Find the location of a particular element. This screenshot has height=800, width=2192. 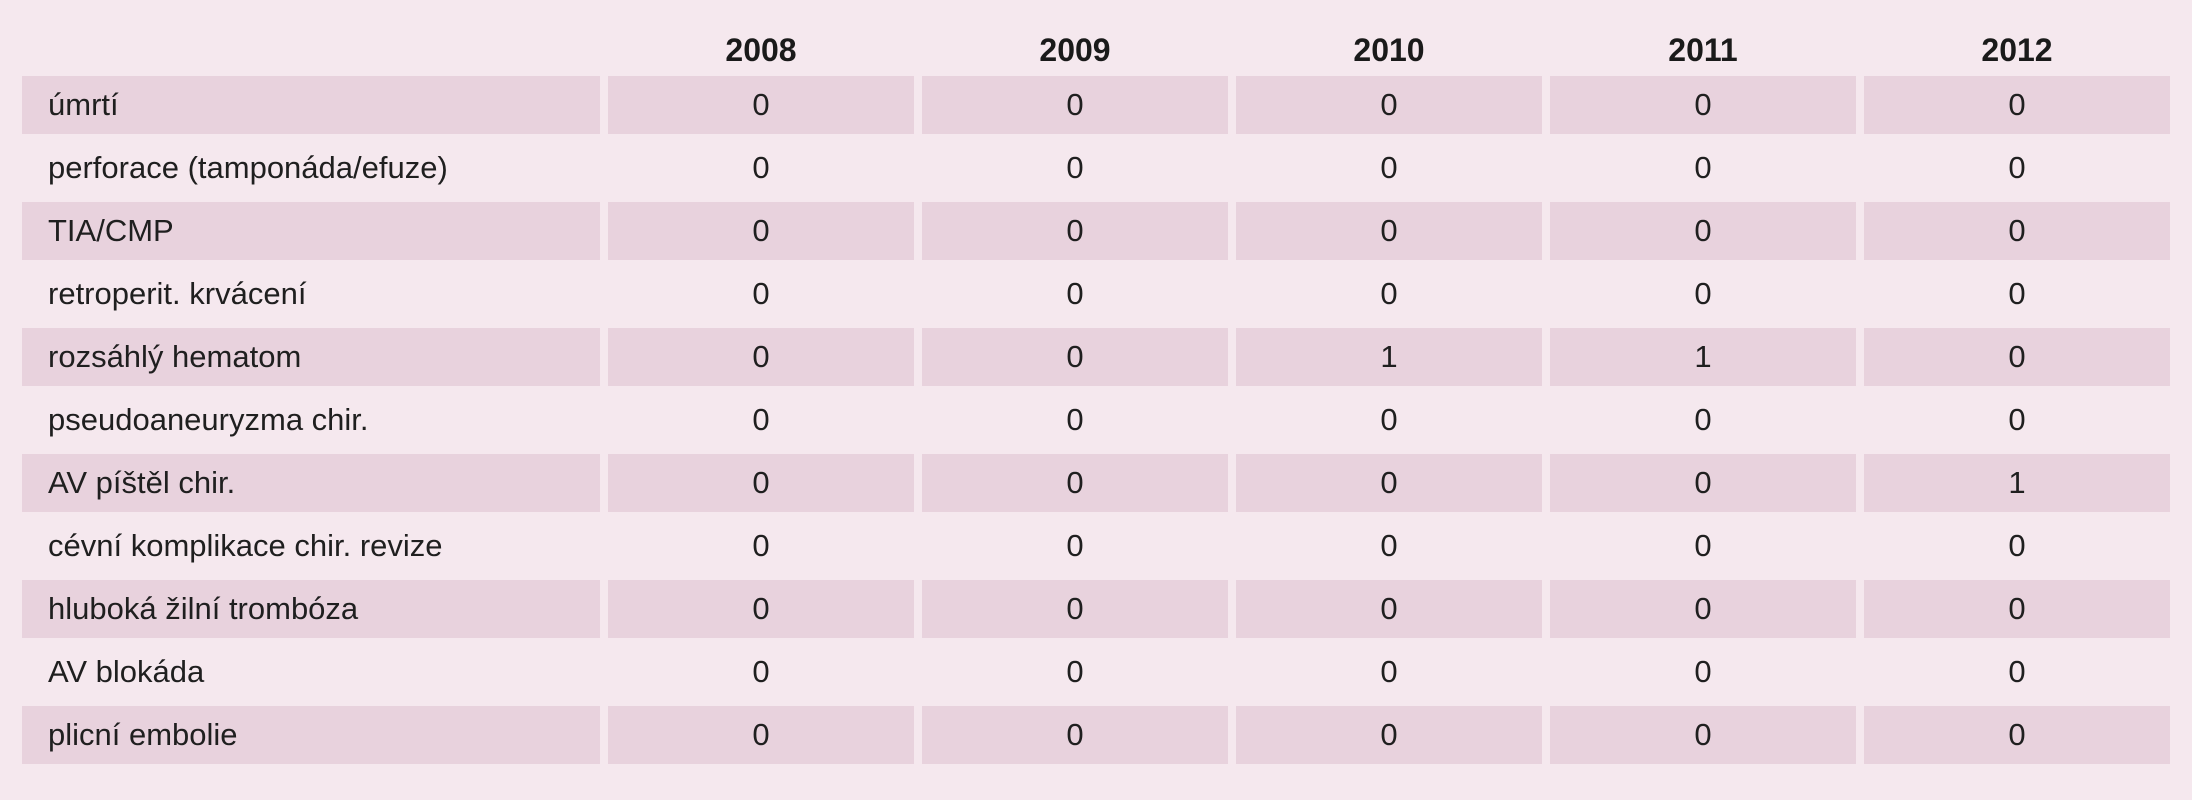

header-cell-year: 2008 is located at coordinates (761, 50).